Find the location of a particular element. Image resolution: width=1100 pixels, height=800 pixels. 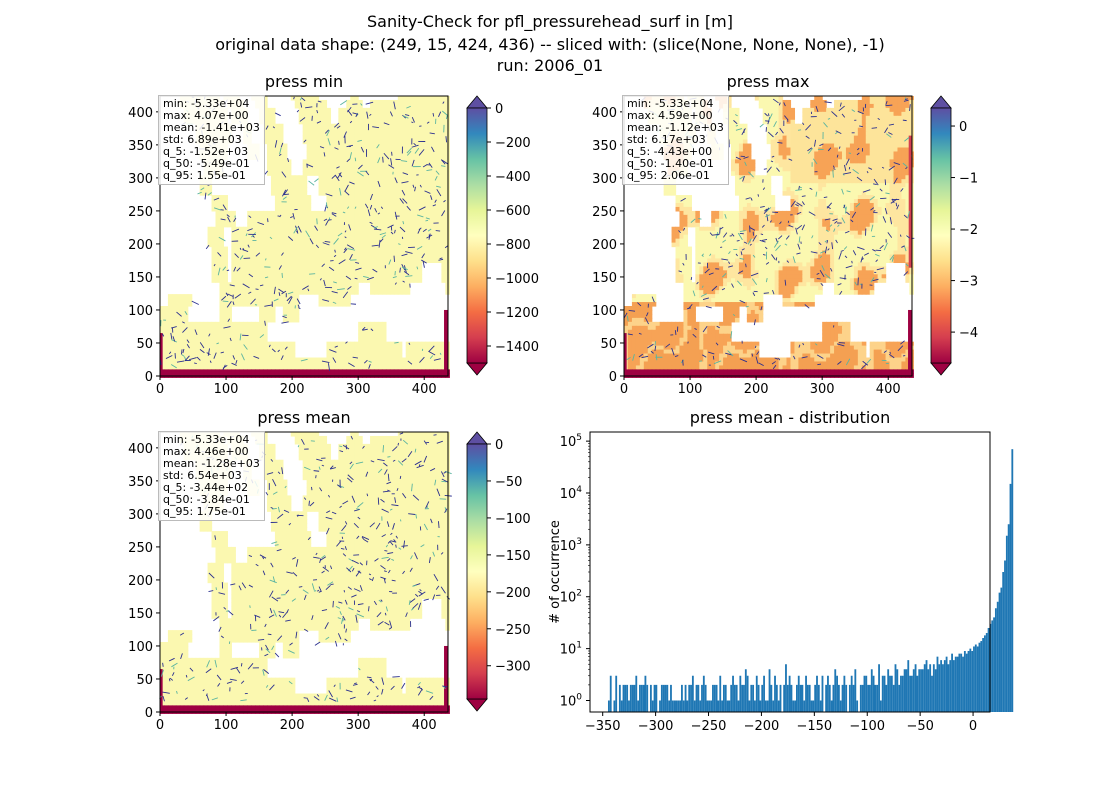

press-mean-colorbar-tick-label: −50 is located at coordinates (508, 482).